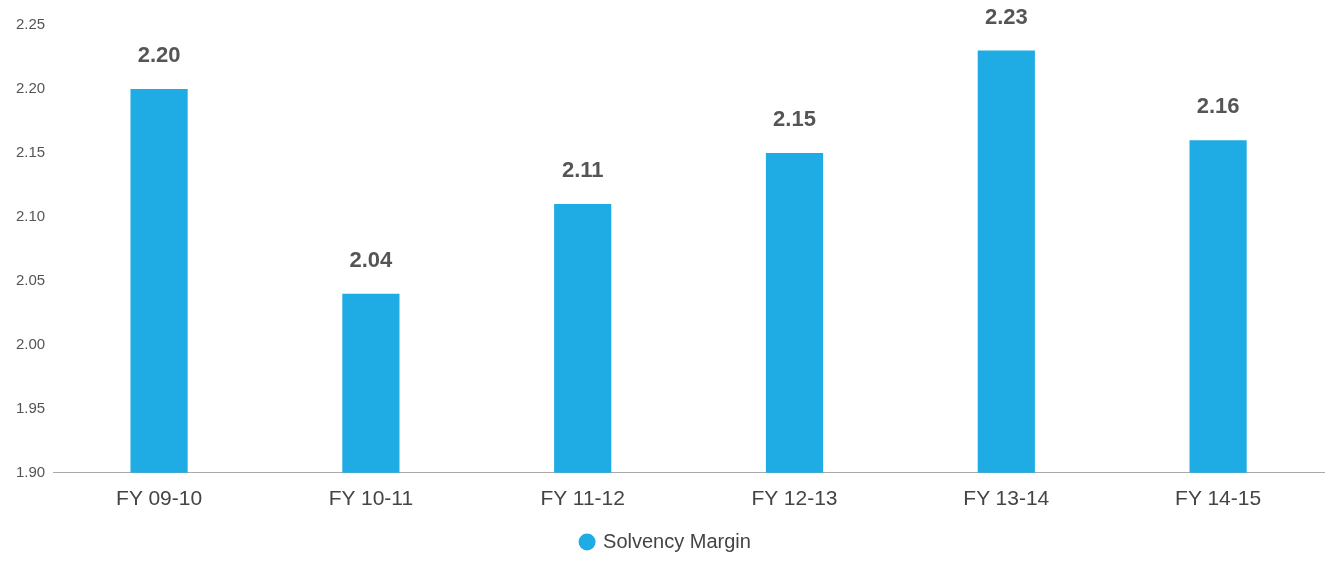 This screenshot has width=1338, height=570. I want to click on y-tick-label: 1.90, so click(30, 471).